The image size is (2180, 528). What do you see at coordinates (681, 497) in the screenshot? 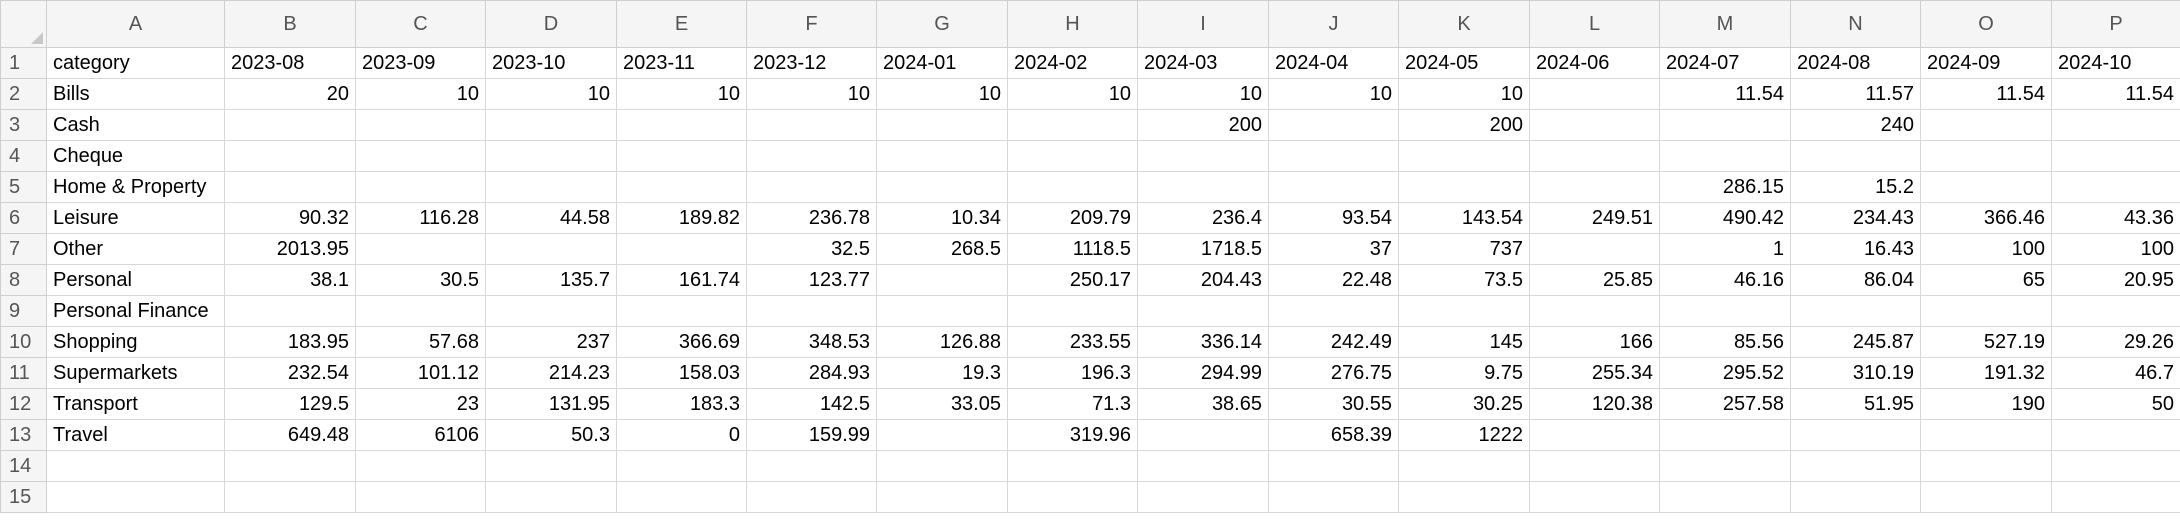
I see `cell-e15` at bounding box center [681, 497].